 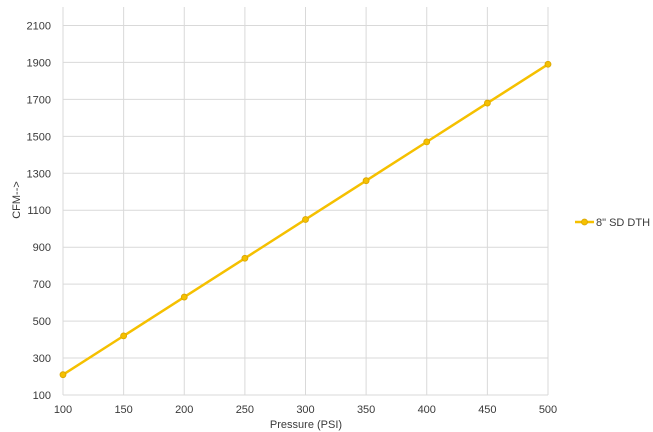 What do you see at coordinates (548, 410) in the screenshot?
I see `x-tick-label: 500` at bounding box center [548, 410].